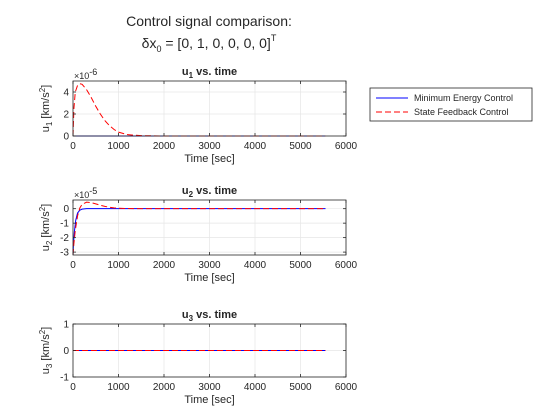 The image size is (560, 420). What do you see at coordinates (274, 38) in the screenshot?
I see `title-superscript: T` at bounding box center [274, 38].